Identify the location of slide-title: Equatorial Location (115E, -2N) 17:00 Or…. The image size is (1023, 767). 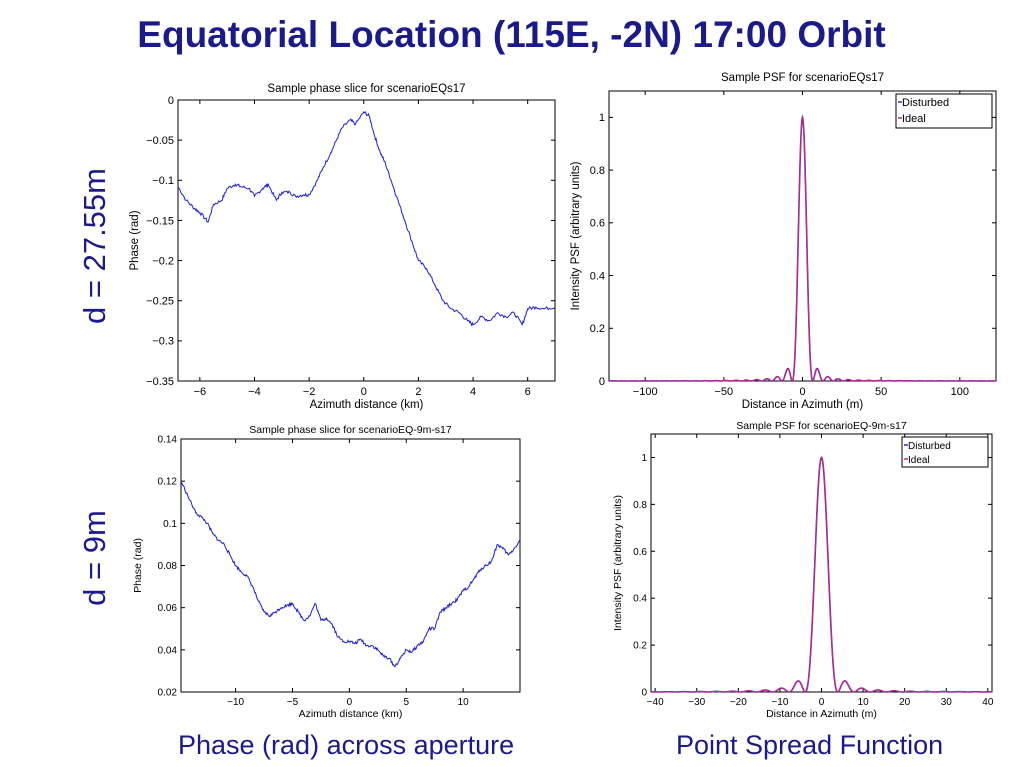
(511, 34).